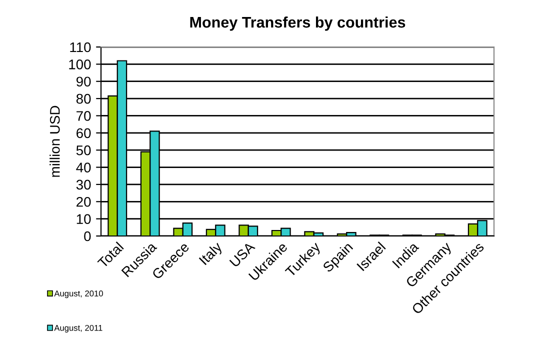 This screenshot has height=350, width=539. What do you see at coordinates (83, 167) in the screenshot?
I see `y-tick-label: 40` at bounding box center [83, 167].